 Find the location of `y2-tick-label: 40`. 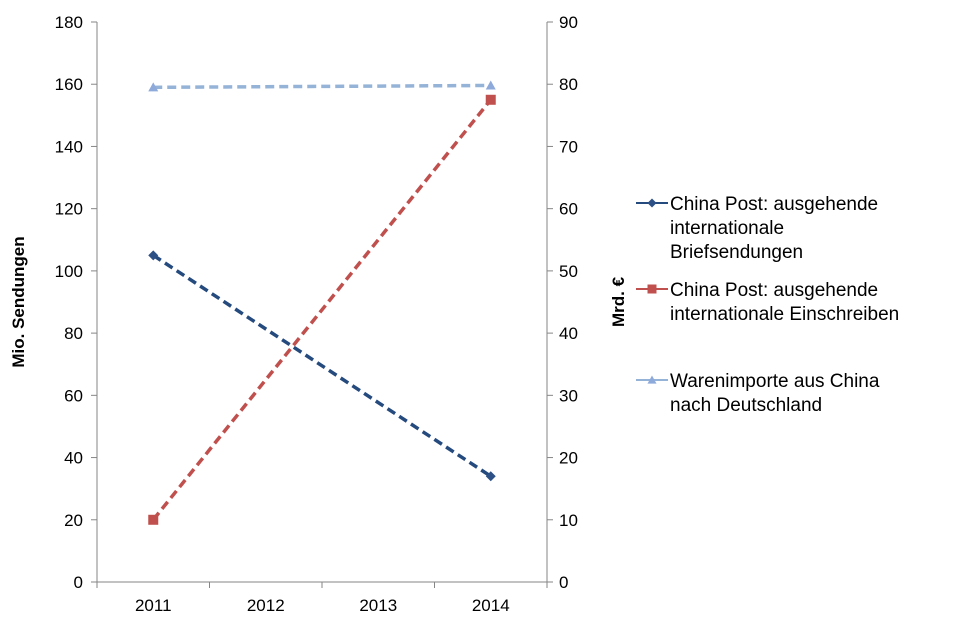

y2-tick-label: 40 is located at coordinates (568, 333).